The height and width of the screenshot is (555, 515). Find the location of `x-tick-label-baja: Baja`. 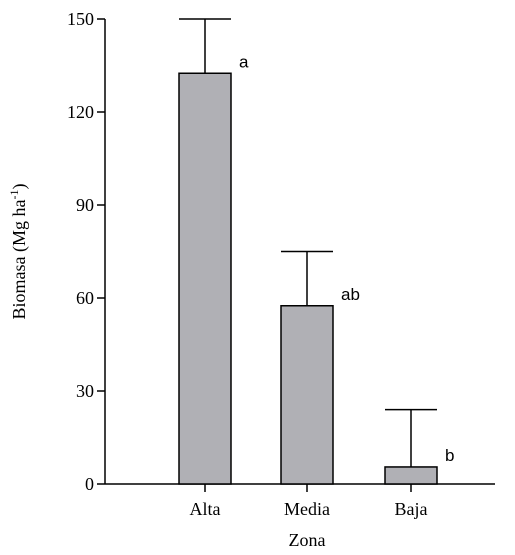

x-tick-label-baja: Baja is located at coordinates (411, 509).